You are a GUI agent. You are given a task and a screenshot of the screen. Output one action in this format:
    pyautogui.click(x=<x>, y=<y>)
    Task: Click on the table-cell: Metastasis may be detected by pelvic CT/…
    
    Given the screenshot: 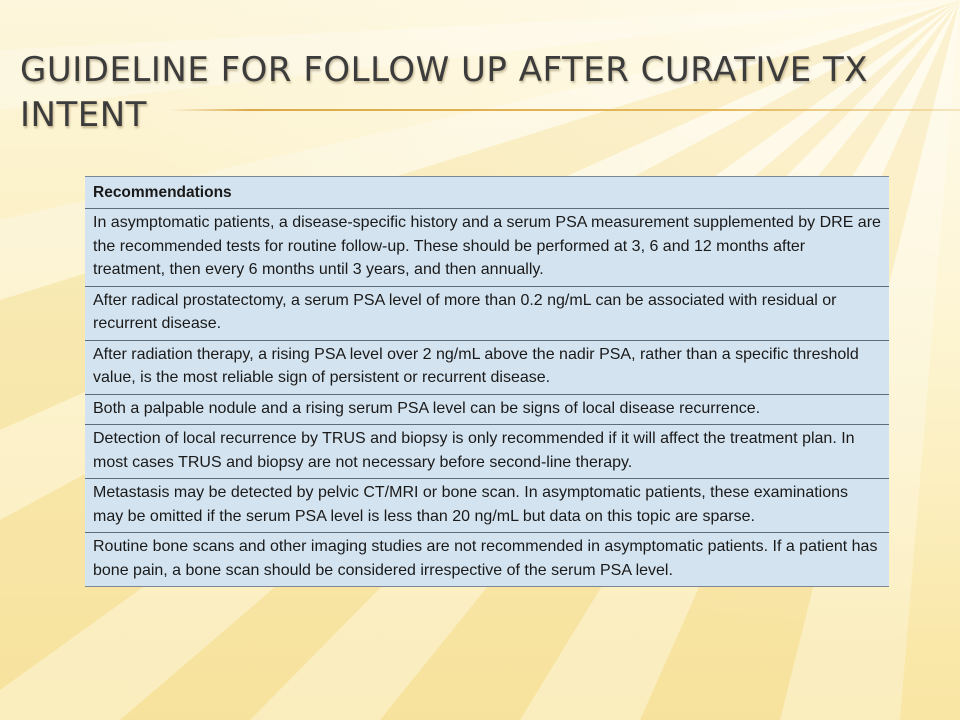 What is the action you would take?
    pyautogui.click(x=487, y=505)
    